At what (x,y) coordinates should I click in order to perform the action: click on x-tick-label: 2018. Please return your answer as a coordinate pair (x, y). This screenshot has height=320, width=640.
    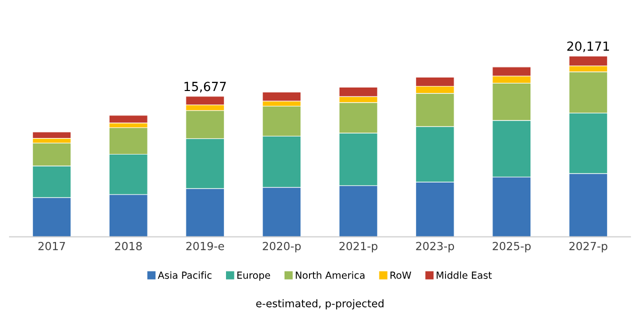
    Looking at the image, I should click on (128, 246).